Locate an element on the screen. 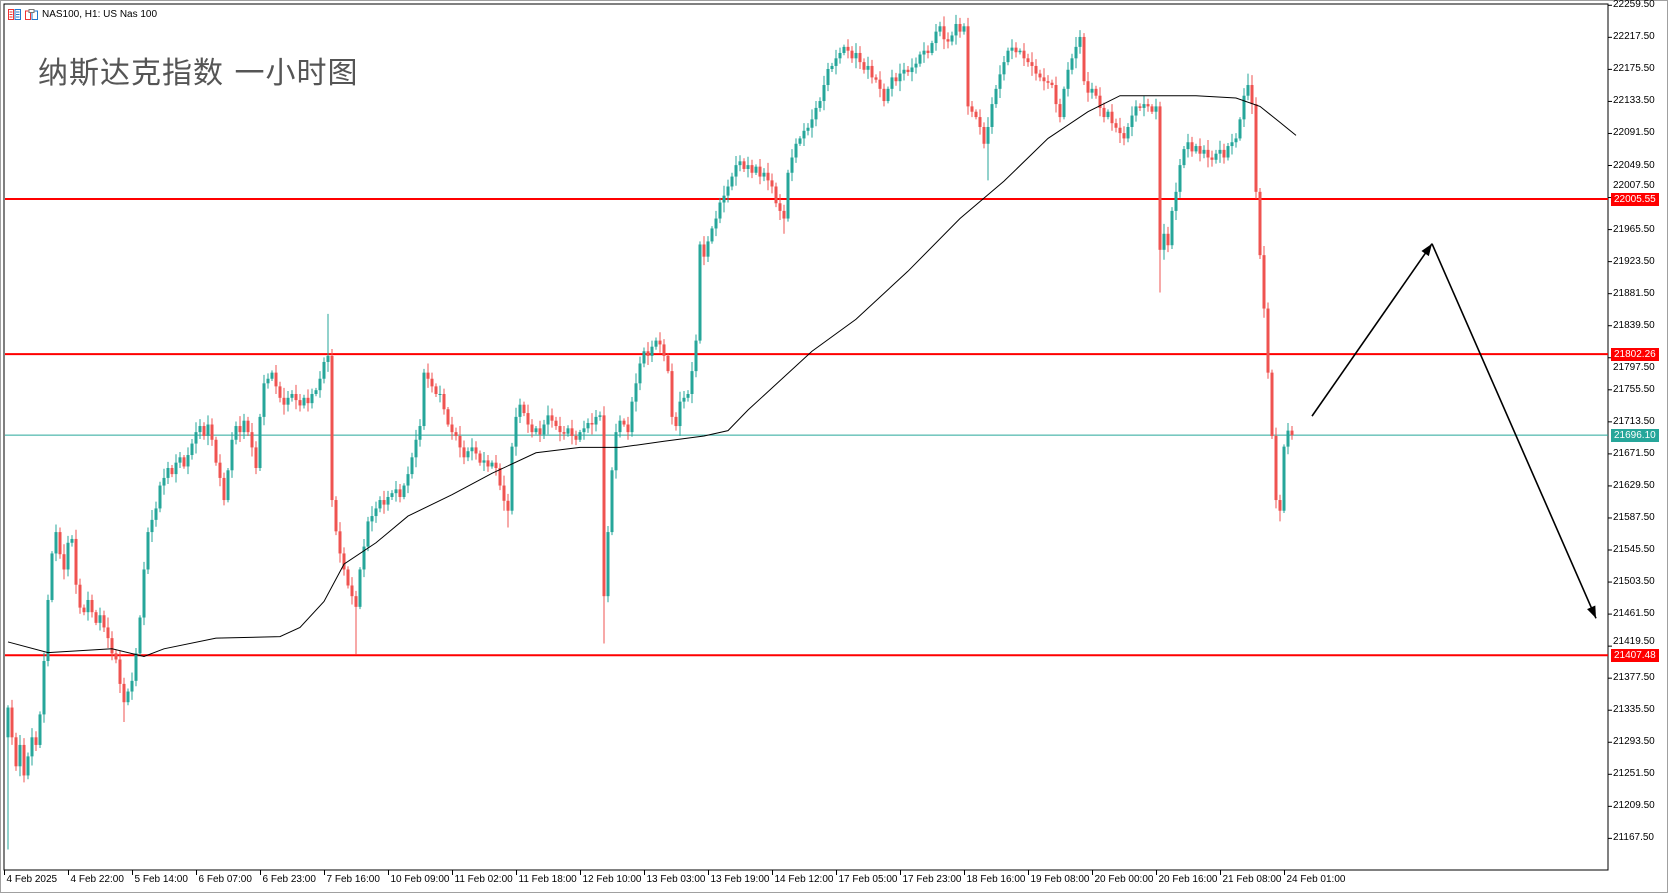 This screenshot has height=893, width=1668. chart-list-icon is located at coordinates (14, 14).